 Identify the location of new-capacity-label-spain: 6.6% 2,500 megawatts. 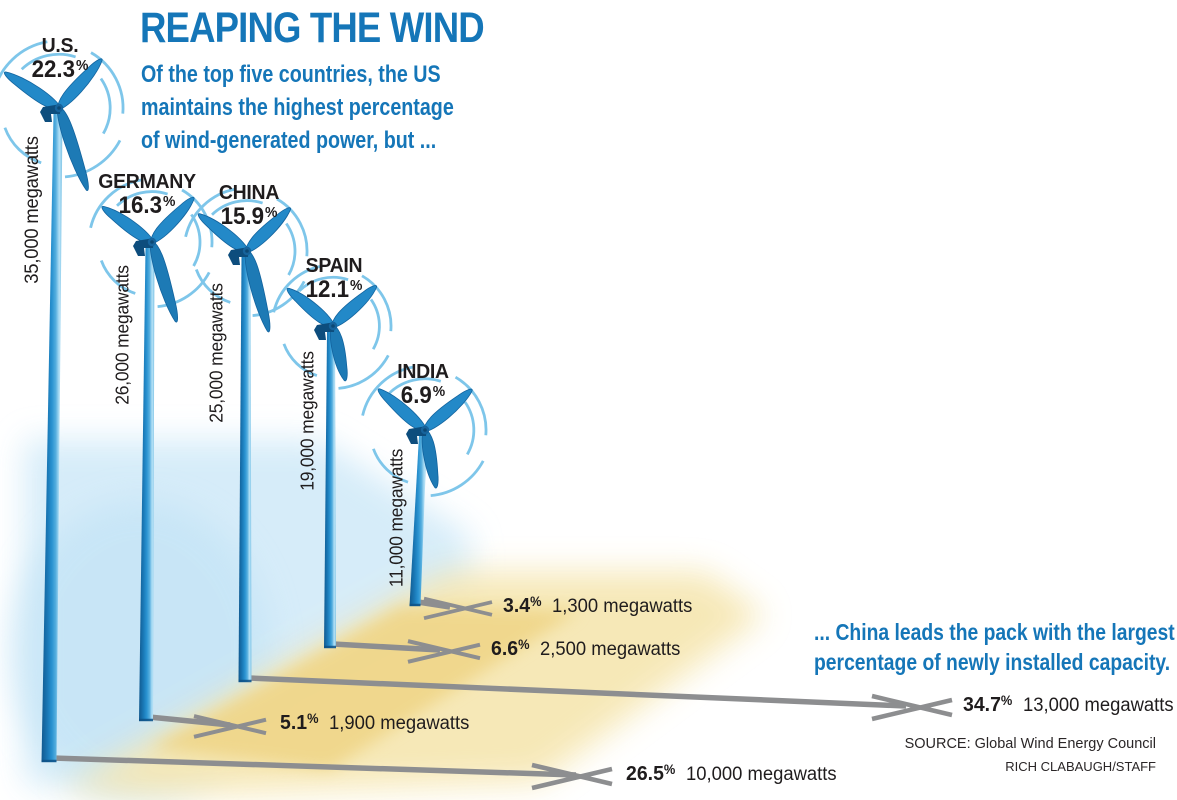
(587, 649).